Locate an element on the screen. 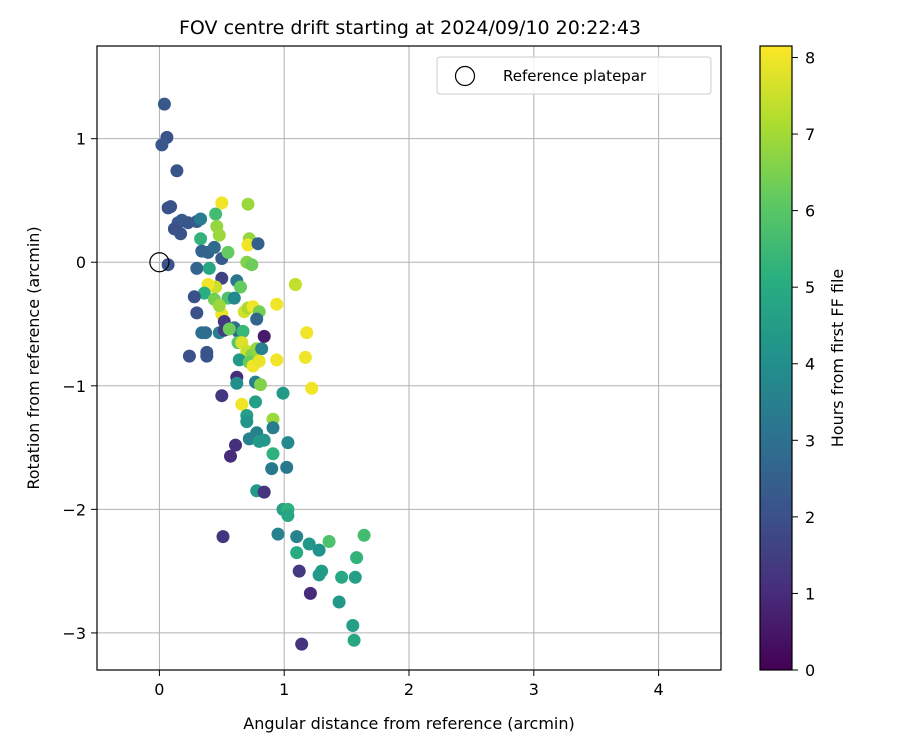  colorbar-ticks: 0 1 2 3 4 5 6 7 8 is located at coordinates (803, 364).